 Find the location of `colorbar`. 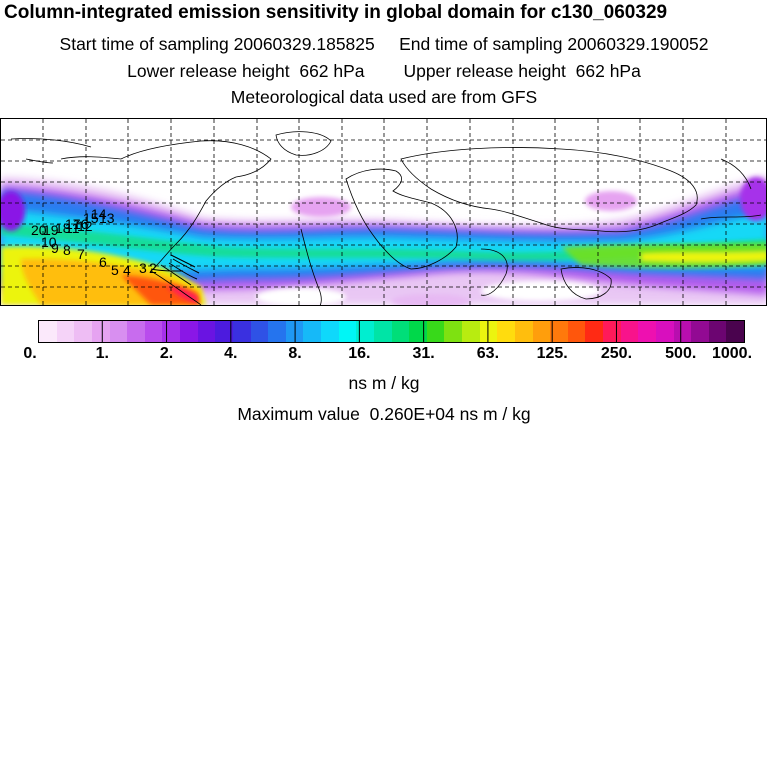

colorbar is located at coordinates (391, 331).